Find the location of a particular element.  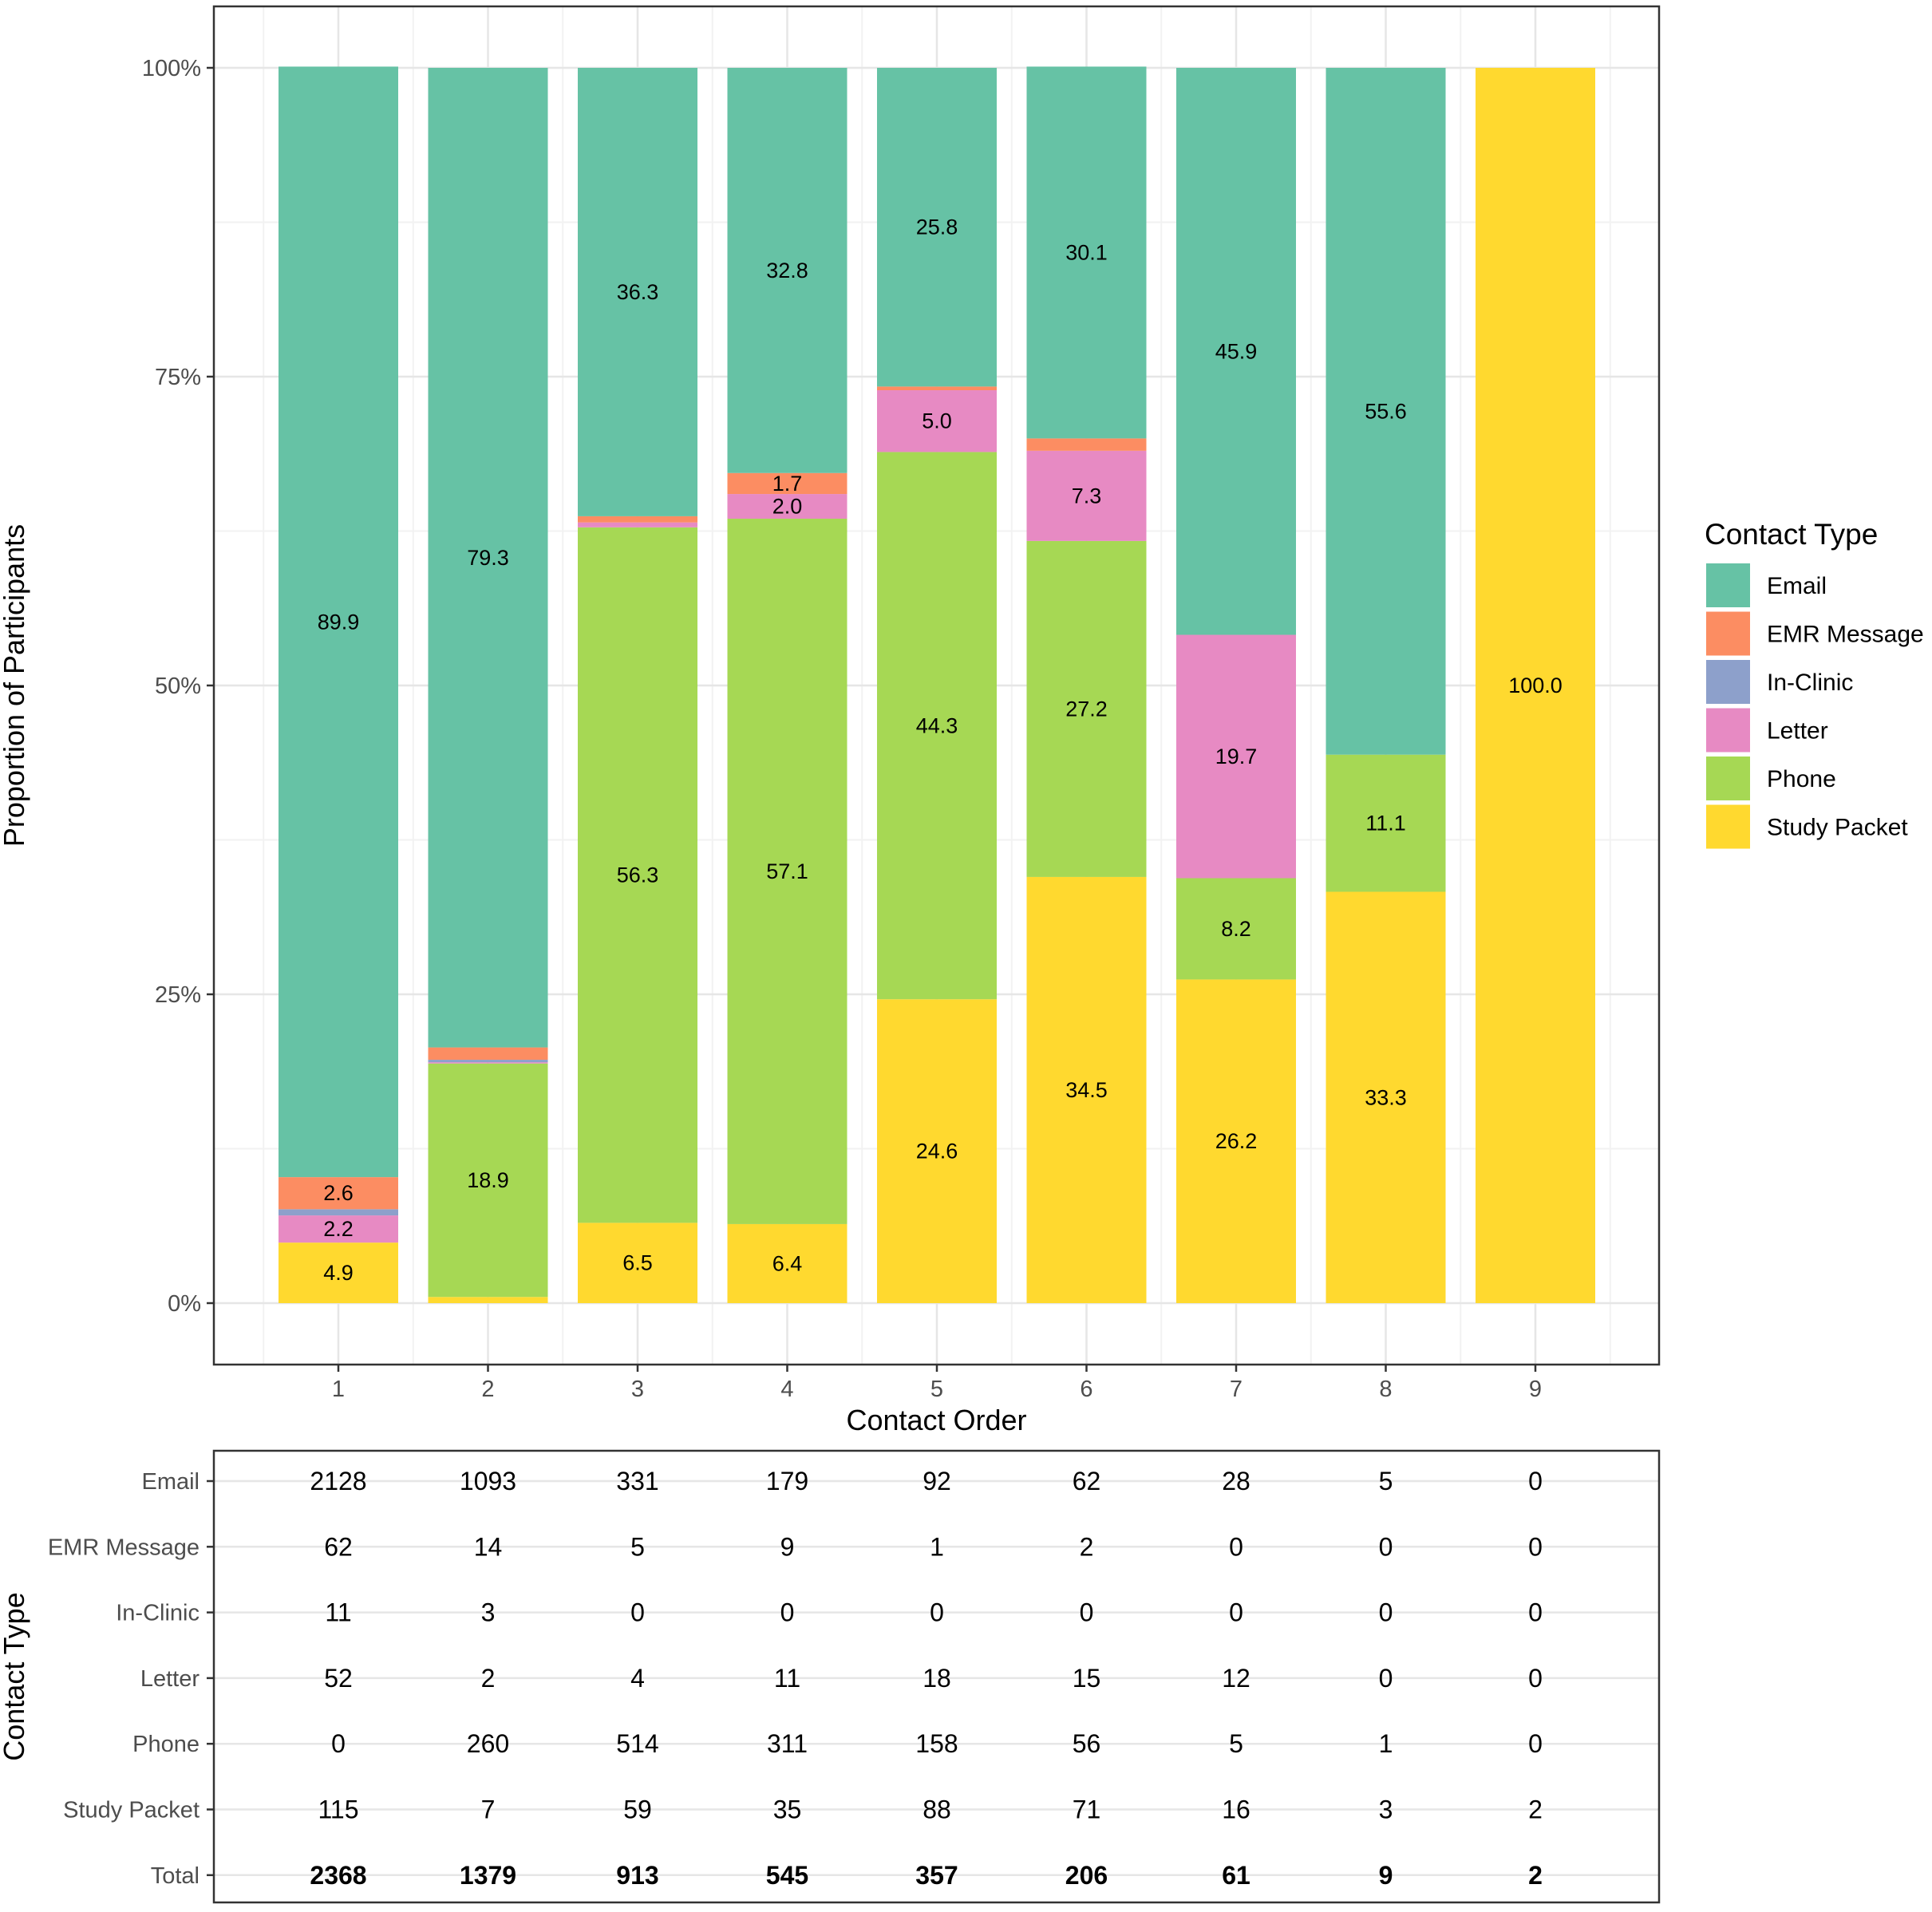

y-tick-label: 0% is located at coordinates (184, 1304).